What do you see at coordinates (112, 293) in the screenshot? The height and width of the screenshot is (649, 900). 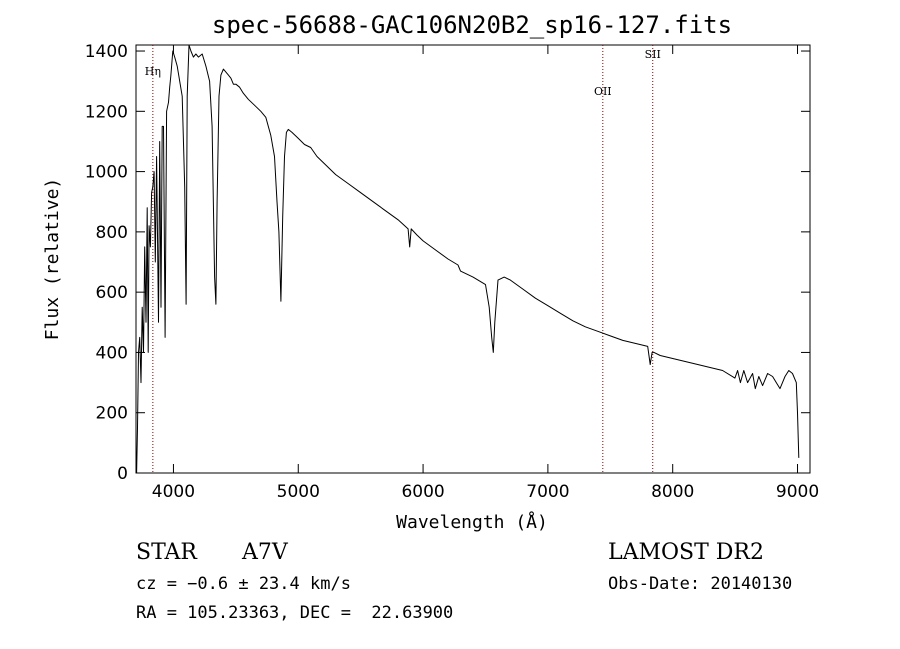 I see `y-tick-label: 600` at bounding box center [112, 293].